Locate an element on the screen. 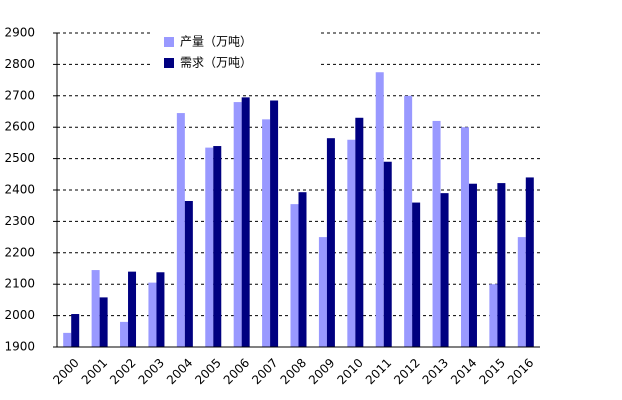 Image resolution: width=622 pixels, height=400 pixels. x-tick-label: 2002 is located at coordinates (122, 371).